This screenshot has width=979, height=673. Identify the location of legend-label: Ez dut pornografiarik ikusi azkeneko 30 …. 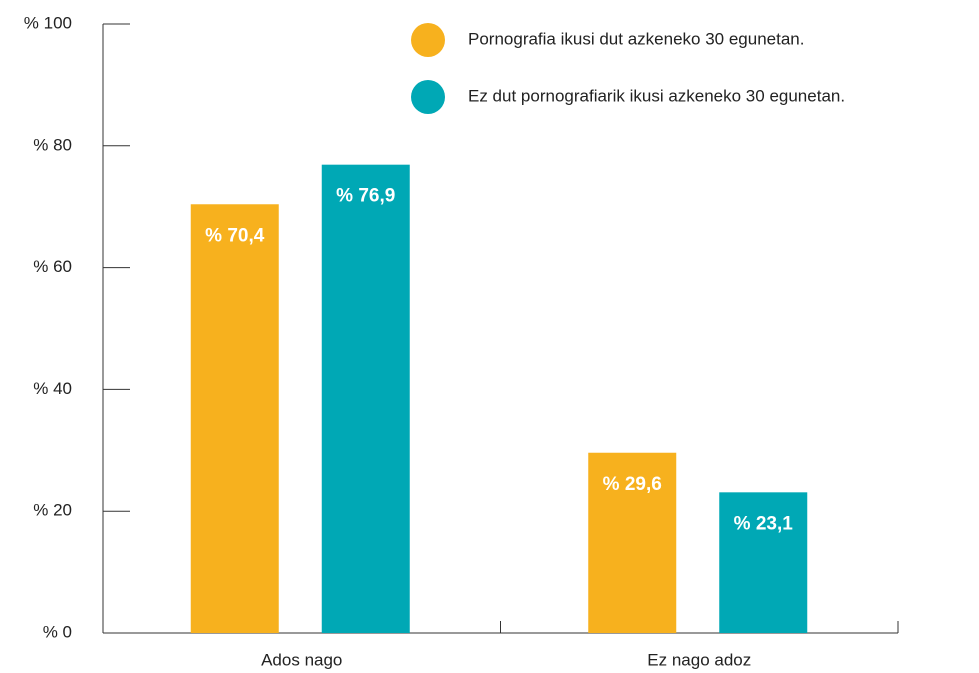
(656, 95).